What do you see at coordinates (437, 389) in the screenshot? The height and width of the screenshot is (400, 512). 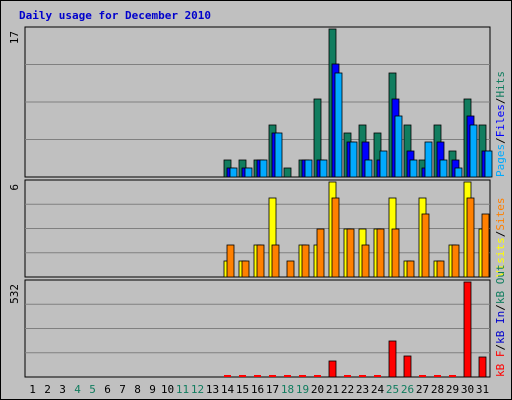 I see `day-label-28: 28` at bounding box center [437, 389].